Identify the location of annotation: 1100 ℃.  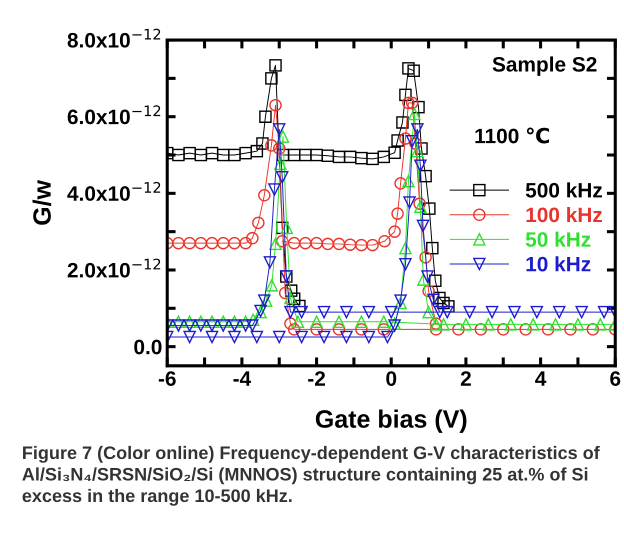
(512, 136).